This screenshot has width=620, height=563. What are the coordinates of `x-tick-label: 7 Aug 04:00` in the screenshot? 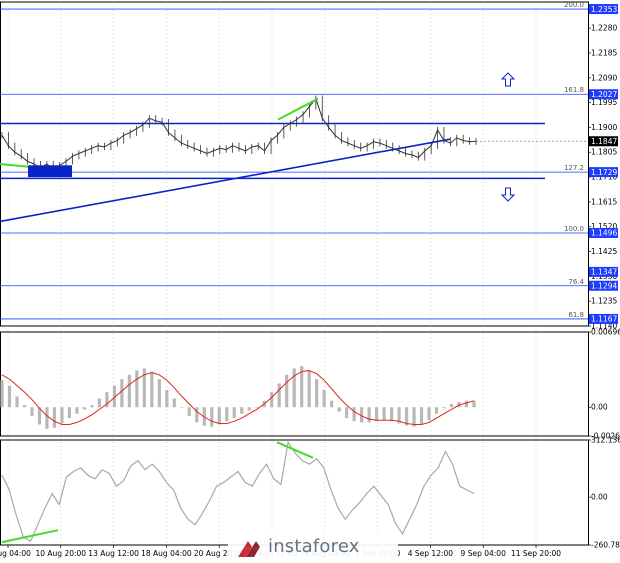 It's located at (15, 553).